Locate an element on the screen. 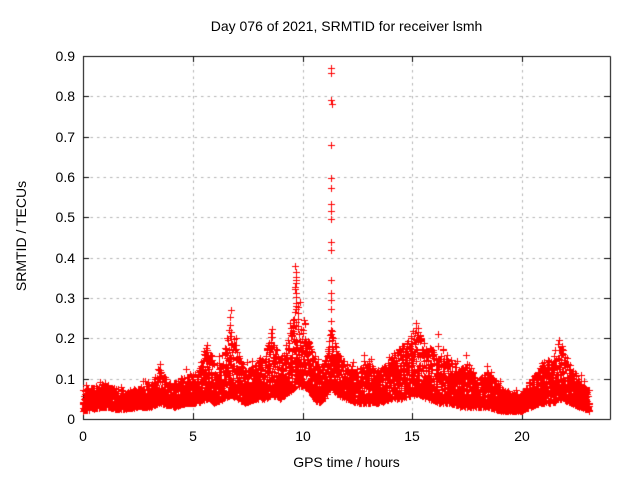  x-tick-label: 5 is located at coordinates (193, 436).